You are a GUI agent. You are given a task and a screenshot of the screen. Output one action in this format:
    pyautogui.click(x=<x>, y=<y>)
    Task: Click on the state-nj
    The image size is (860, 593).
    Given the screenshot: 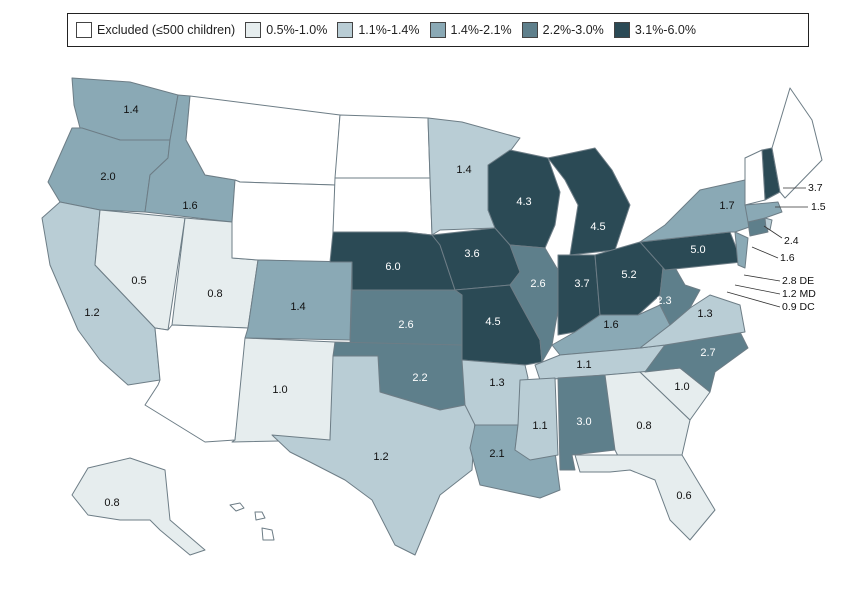 What is the action you would take?
    pyautogui.click(x=741, y=250)
    